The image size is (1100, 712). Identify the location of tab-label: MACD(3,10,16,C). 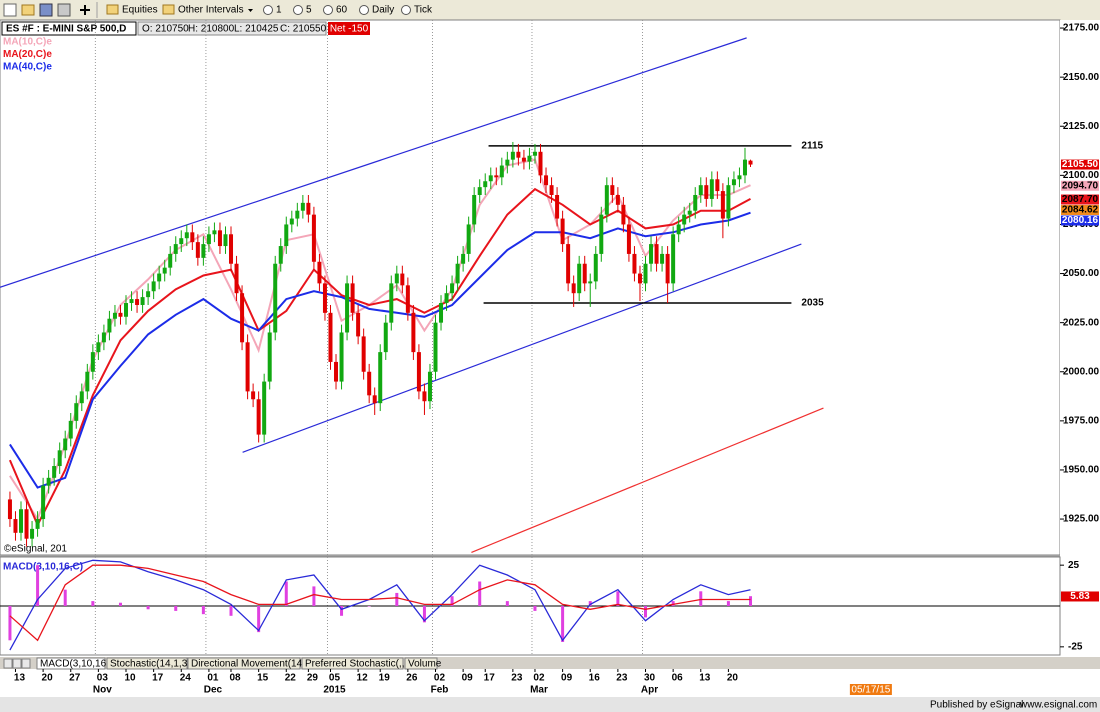
(79, 664).